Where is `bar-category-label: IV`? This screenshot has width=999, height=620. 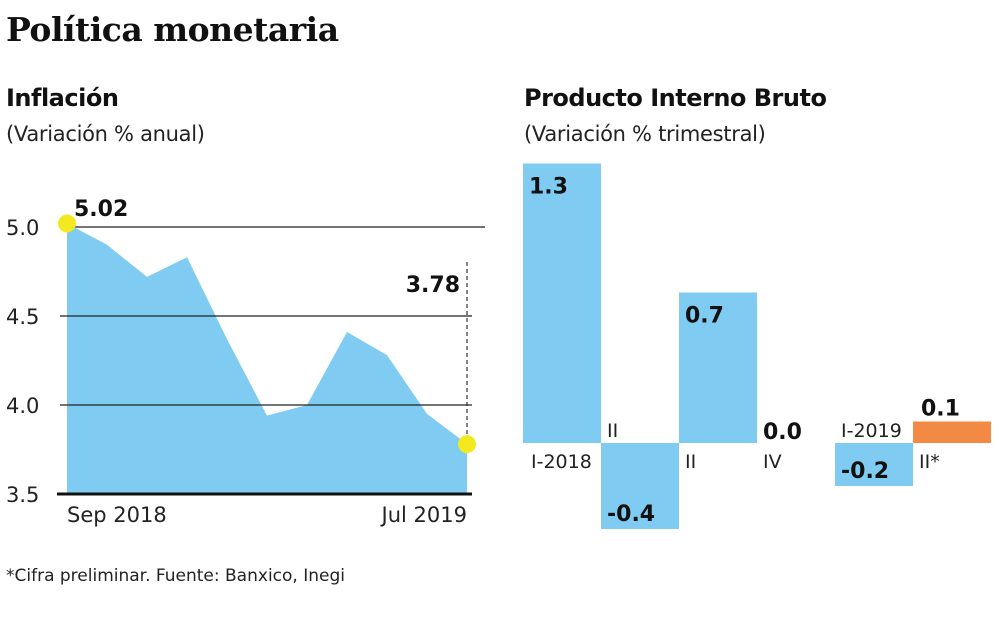 bar-category-label: IV is located at coordinates (772, 462).